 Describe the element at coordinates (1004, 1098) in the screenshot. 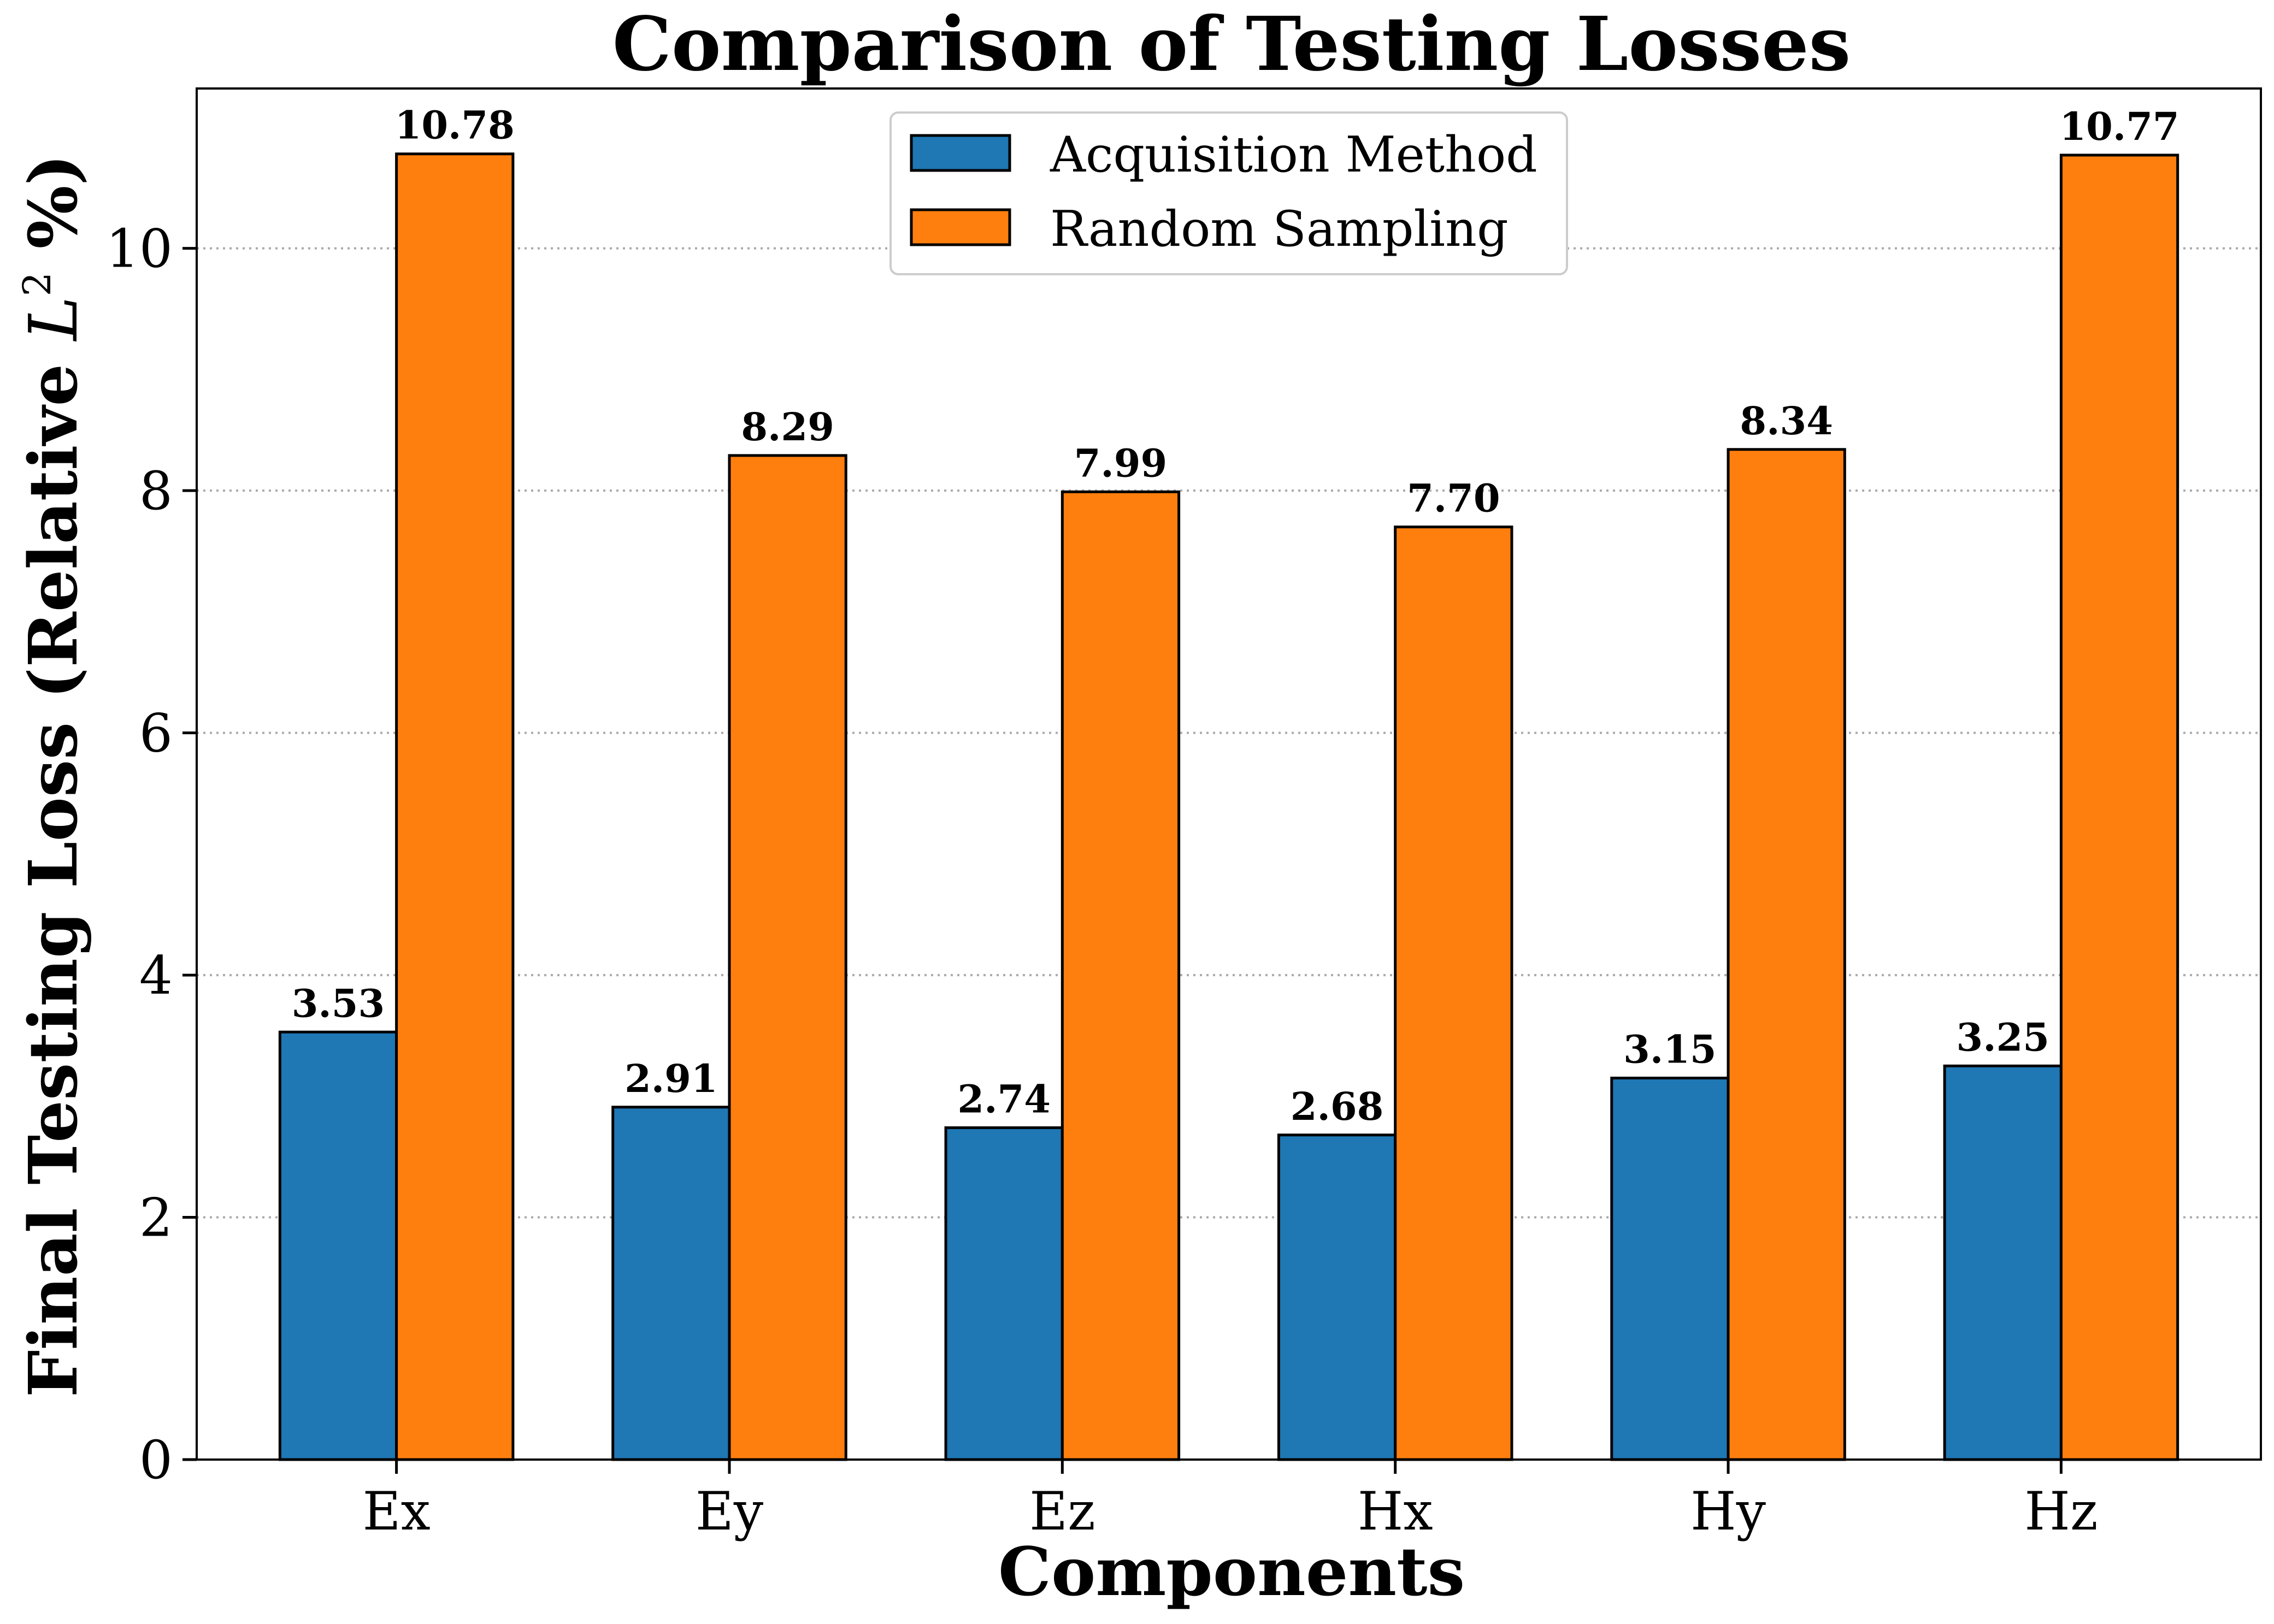

I see `data-label-acquisition-method-Ez: 2.74` at that location.